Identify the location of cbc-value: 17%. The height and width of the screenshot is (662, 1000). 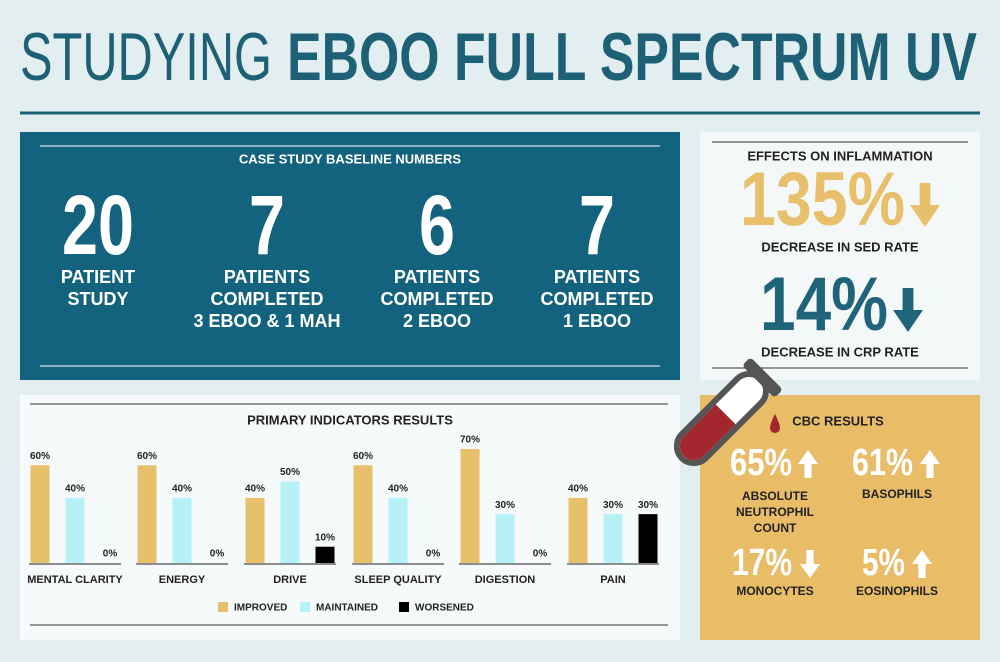
(762, 563).